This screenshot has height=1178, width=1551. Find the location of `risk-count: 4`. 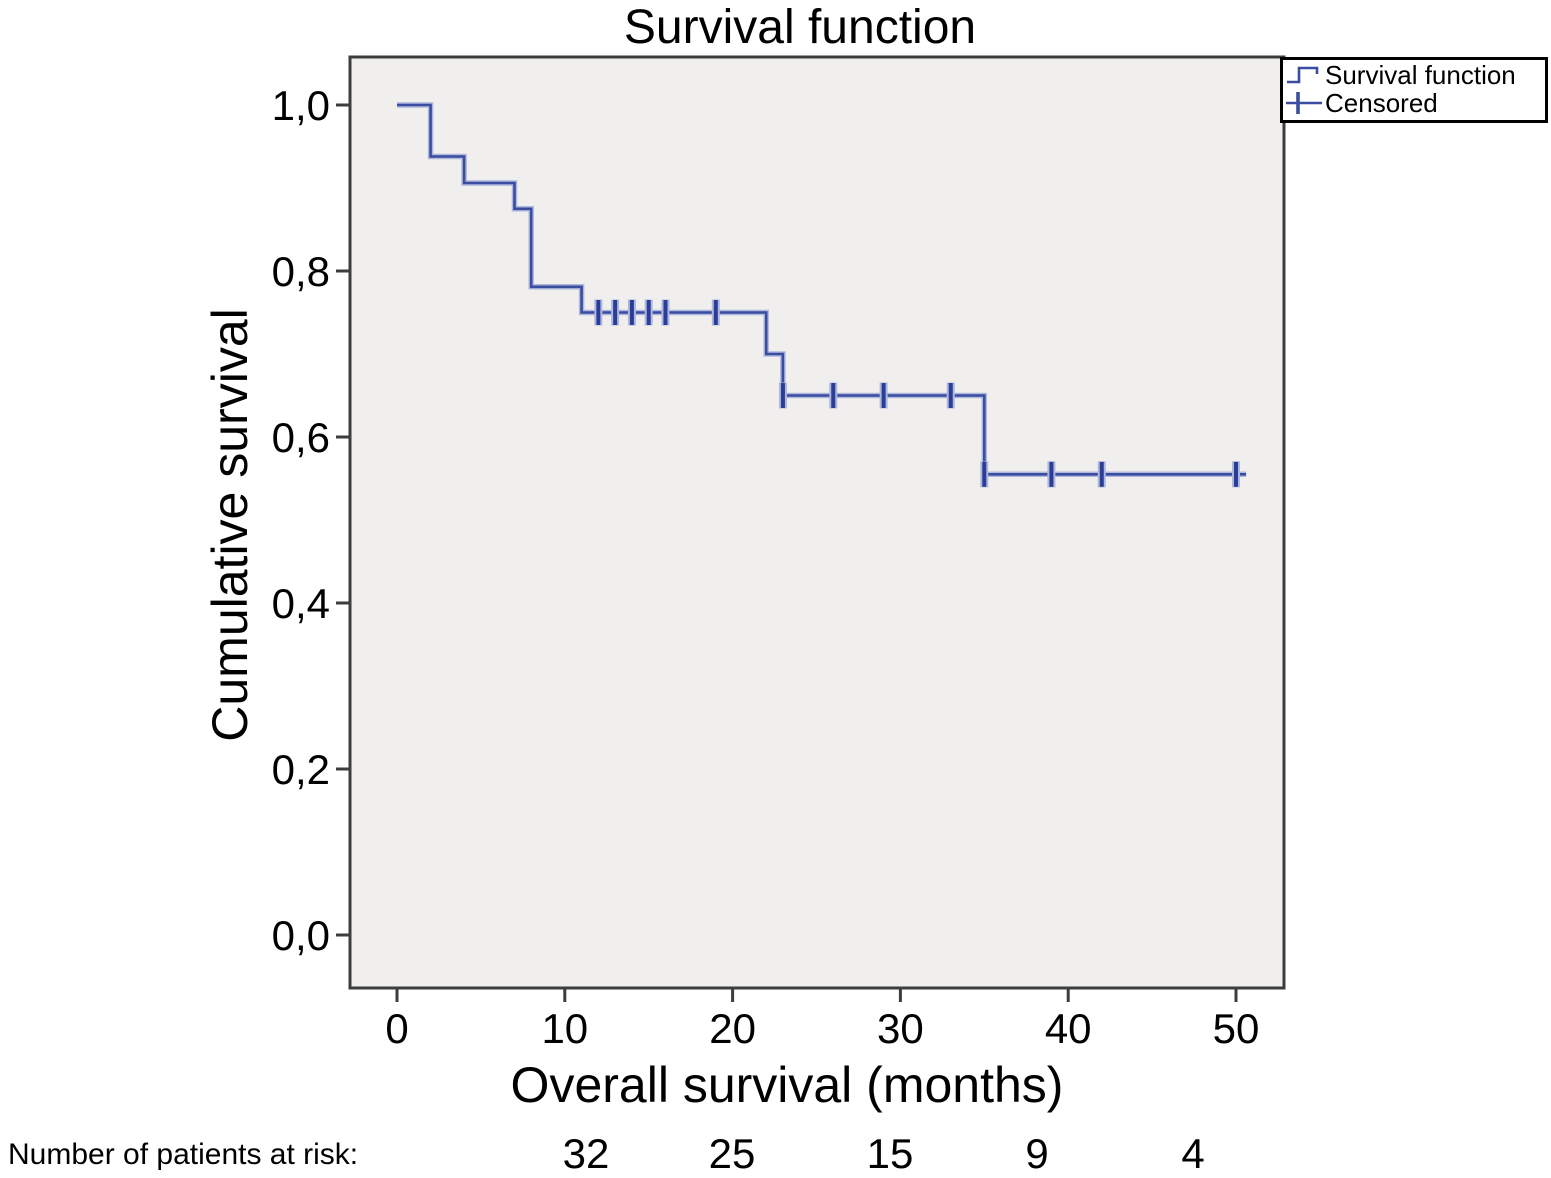

risk-count: 4 is located at coordinates (1192, 1153).